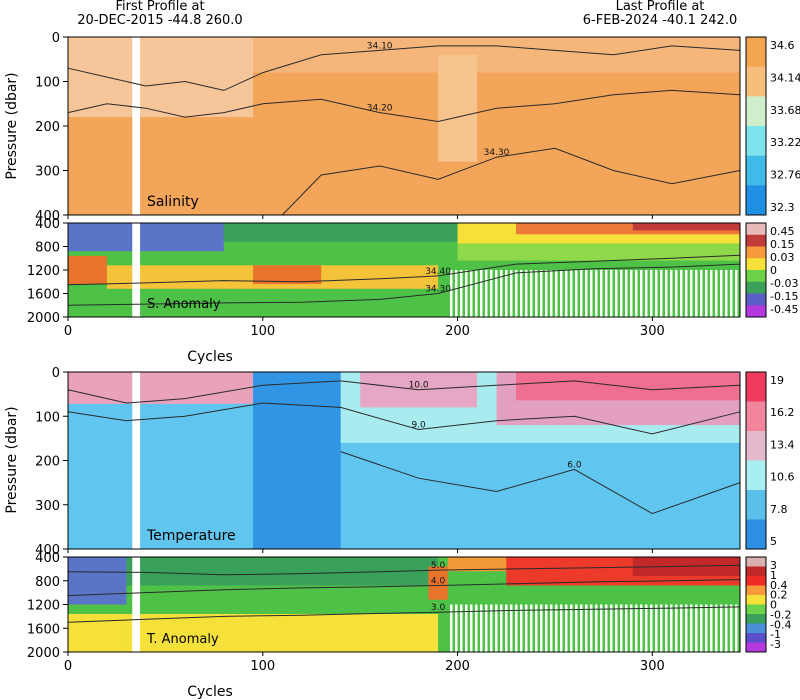 The width and height of the screenshot is (800, 700). What do you see at coordinates (785, 142) in the screenshot?
I see `colorbar-label: 33.22` at bounding box center [785, 142].